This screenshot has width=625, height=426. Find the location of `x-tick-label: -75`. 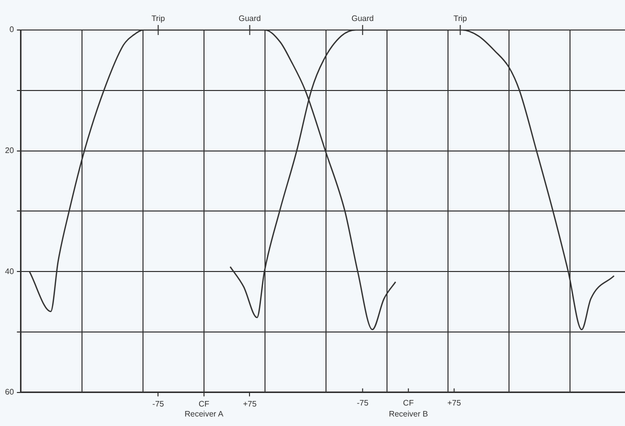

x-tick-label: -75 is located at coordinates (158, 403).